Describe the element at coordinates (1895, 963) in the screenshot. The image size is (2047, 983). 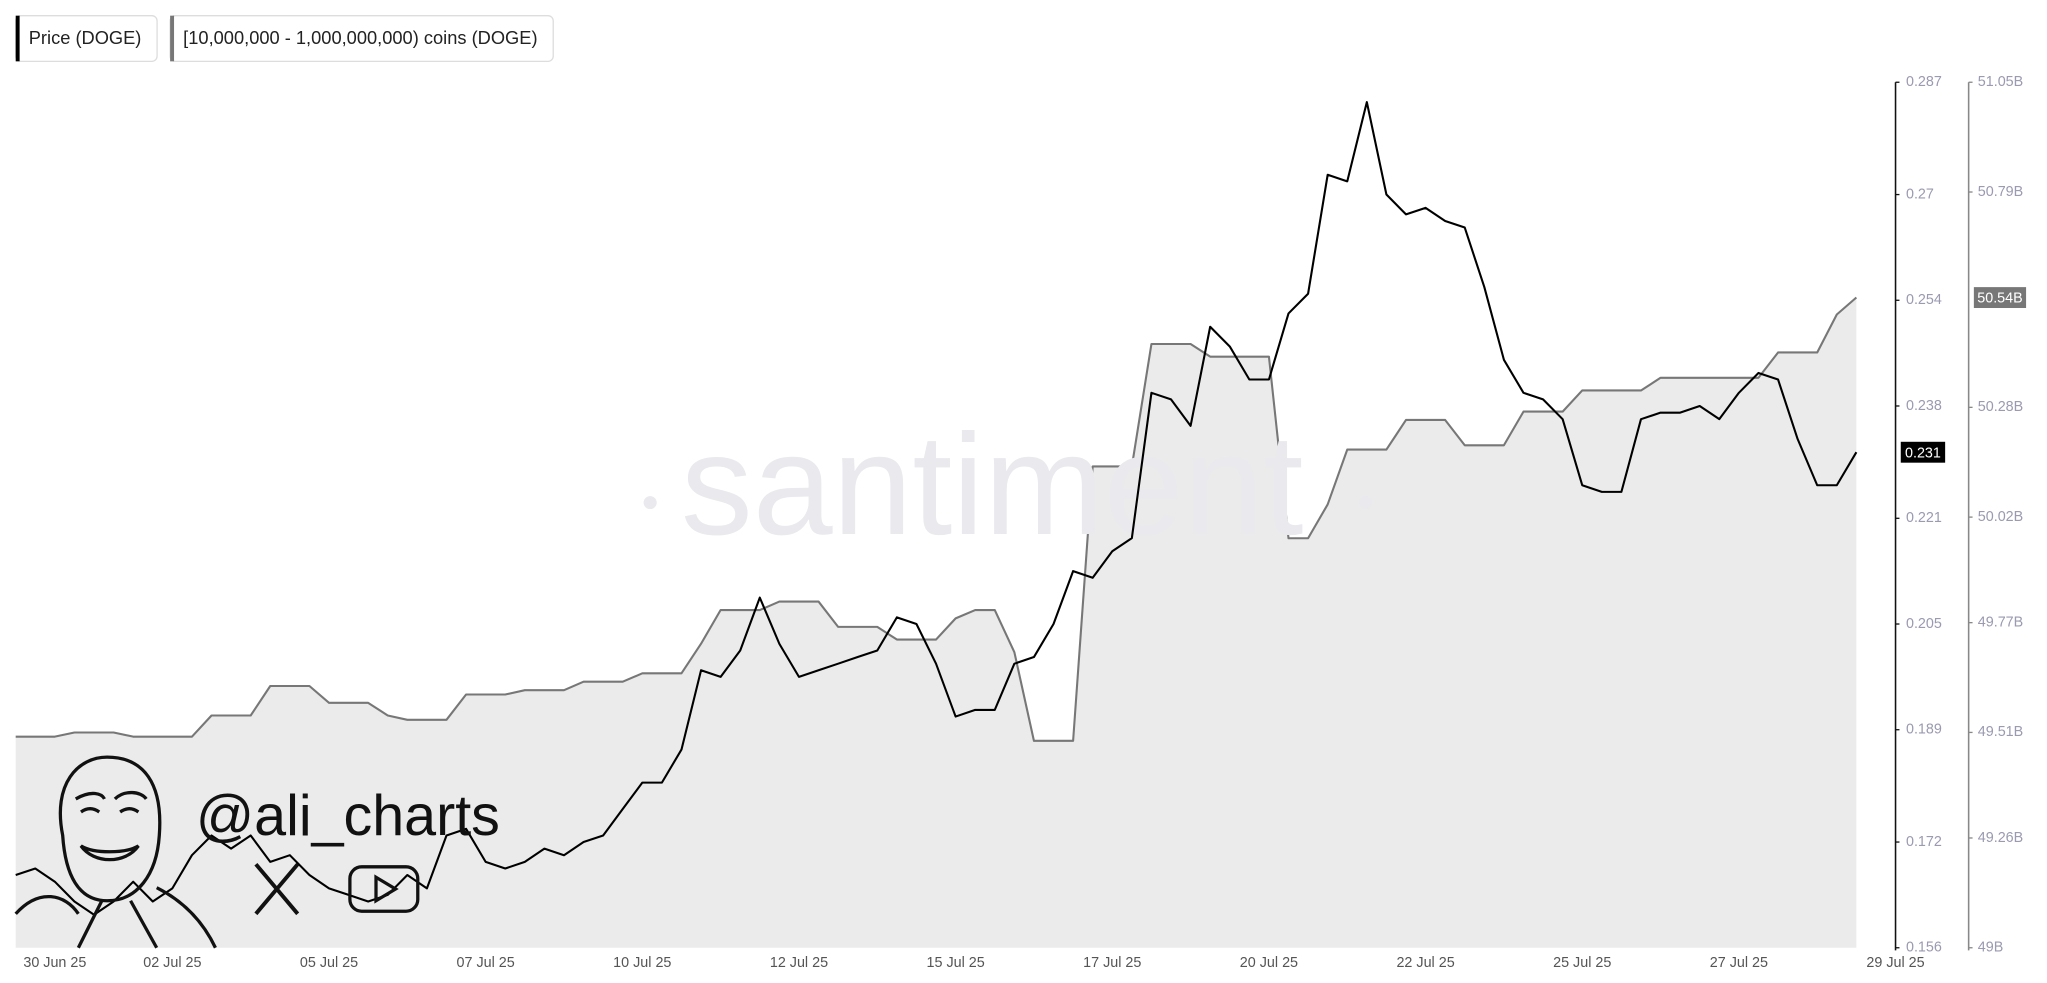
I see `x-tick-label: 29 Jul 25` at that location.